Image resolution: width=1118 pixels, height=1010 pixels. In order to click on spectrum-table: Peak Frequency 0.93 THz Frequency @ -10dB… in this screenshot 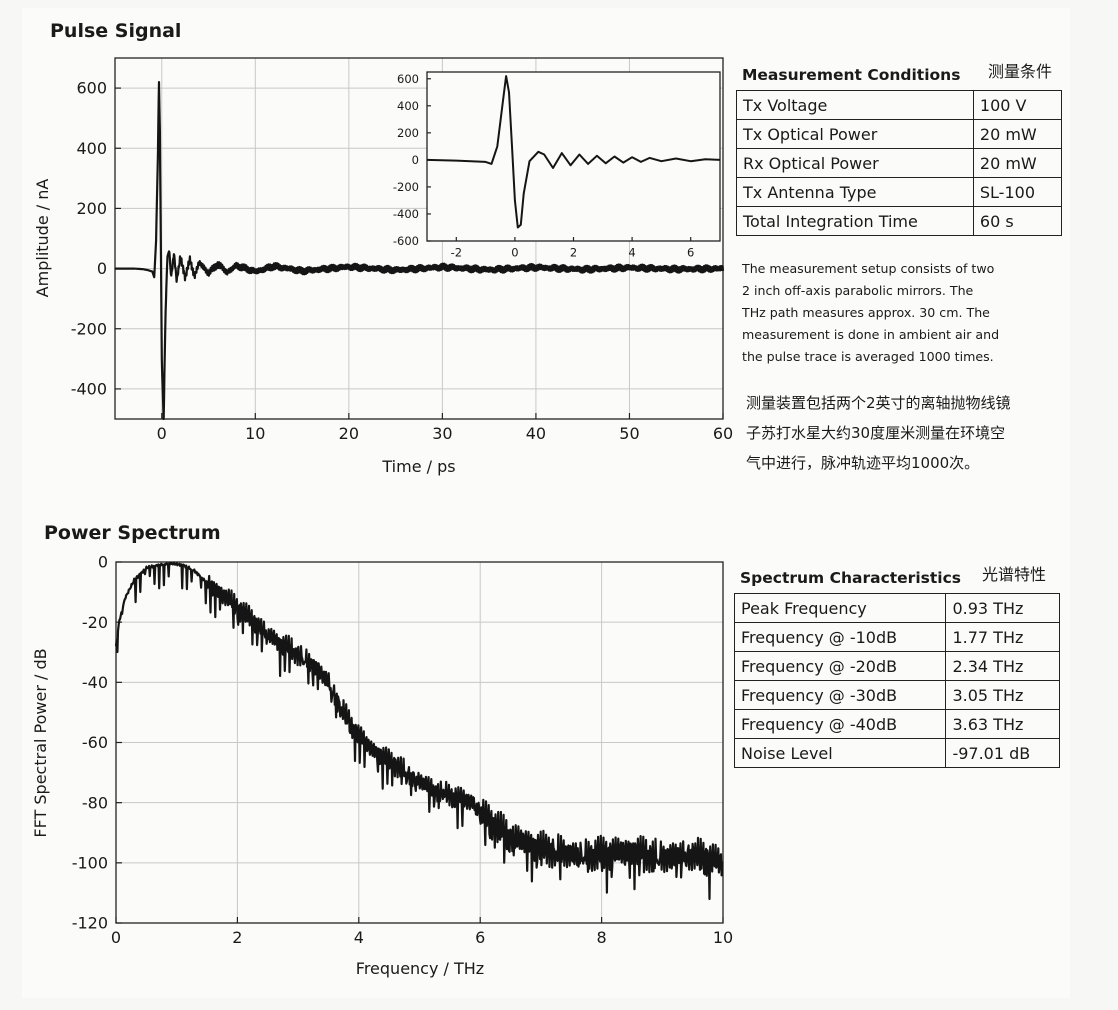, I will do `click(896, 680)`.